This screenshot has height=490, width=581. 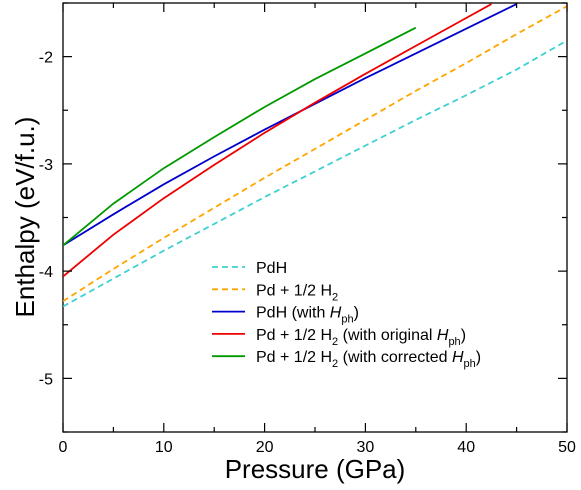 What do you see at coordinates (315, 469) in the screenshot?
I see `x-axis-title: Pressure (GPa)` at bounding box center [315, 469].